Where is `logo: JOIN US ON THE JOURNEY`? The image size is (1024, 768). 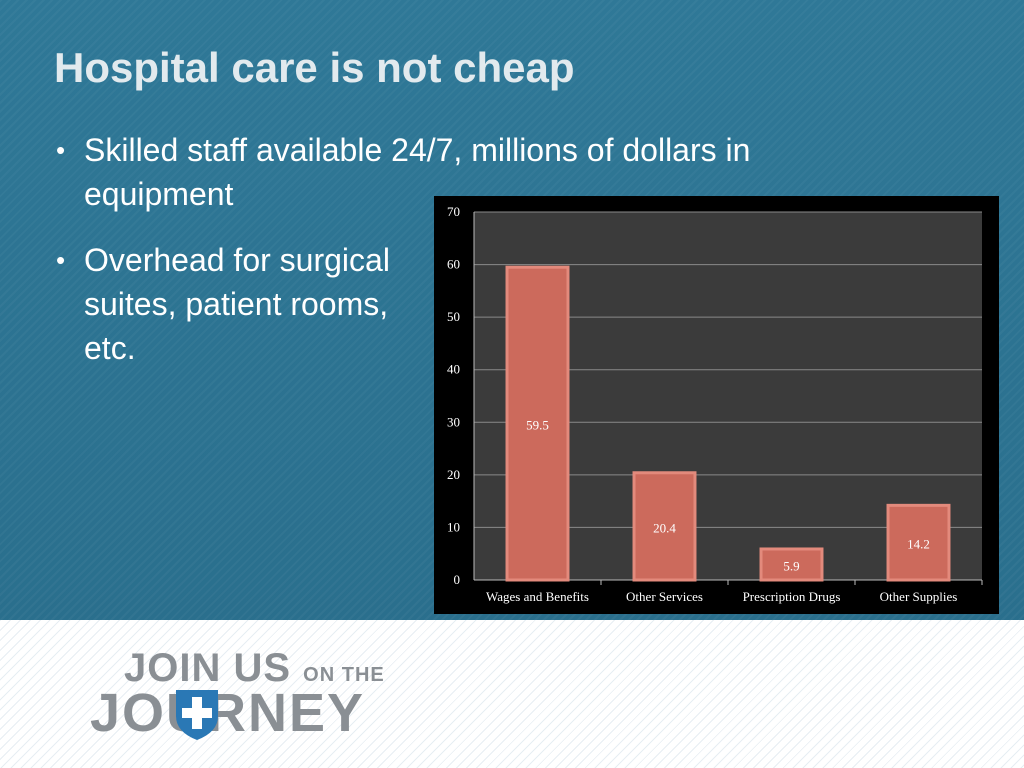 logo: JOIN US ON THE JOURNEY is located at coordinates (248, 694).